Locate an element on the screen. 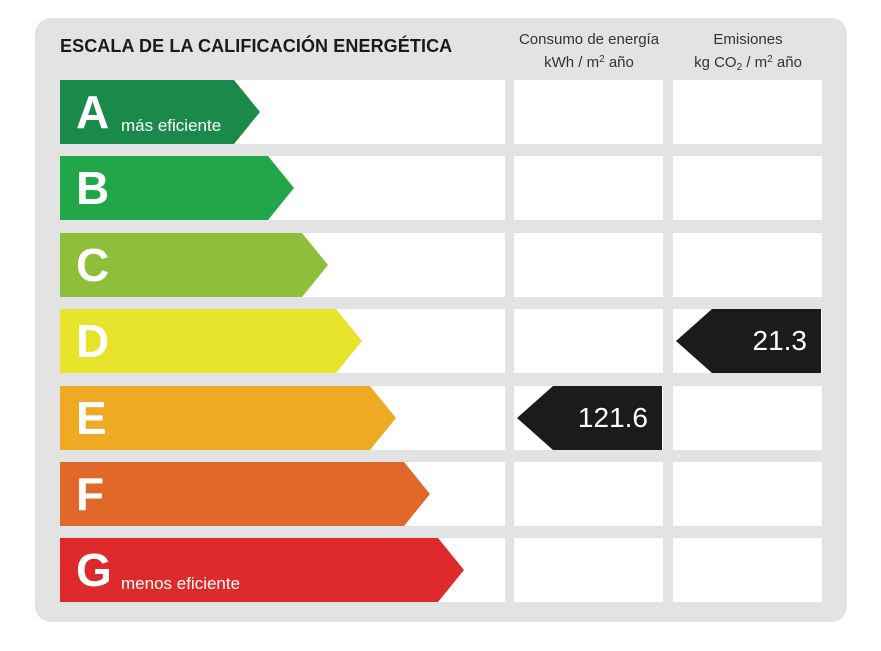 Image resolution: width=881 pixels, height=651 pixels. rating-marker-consumo is located at coordinates (589, 418).